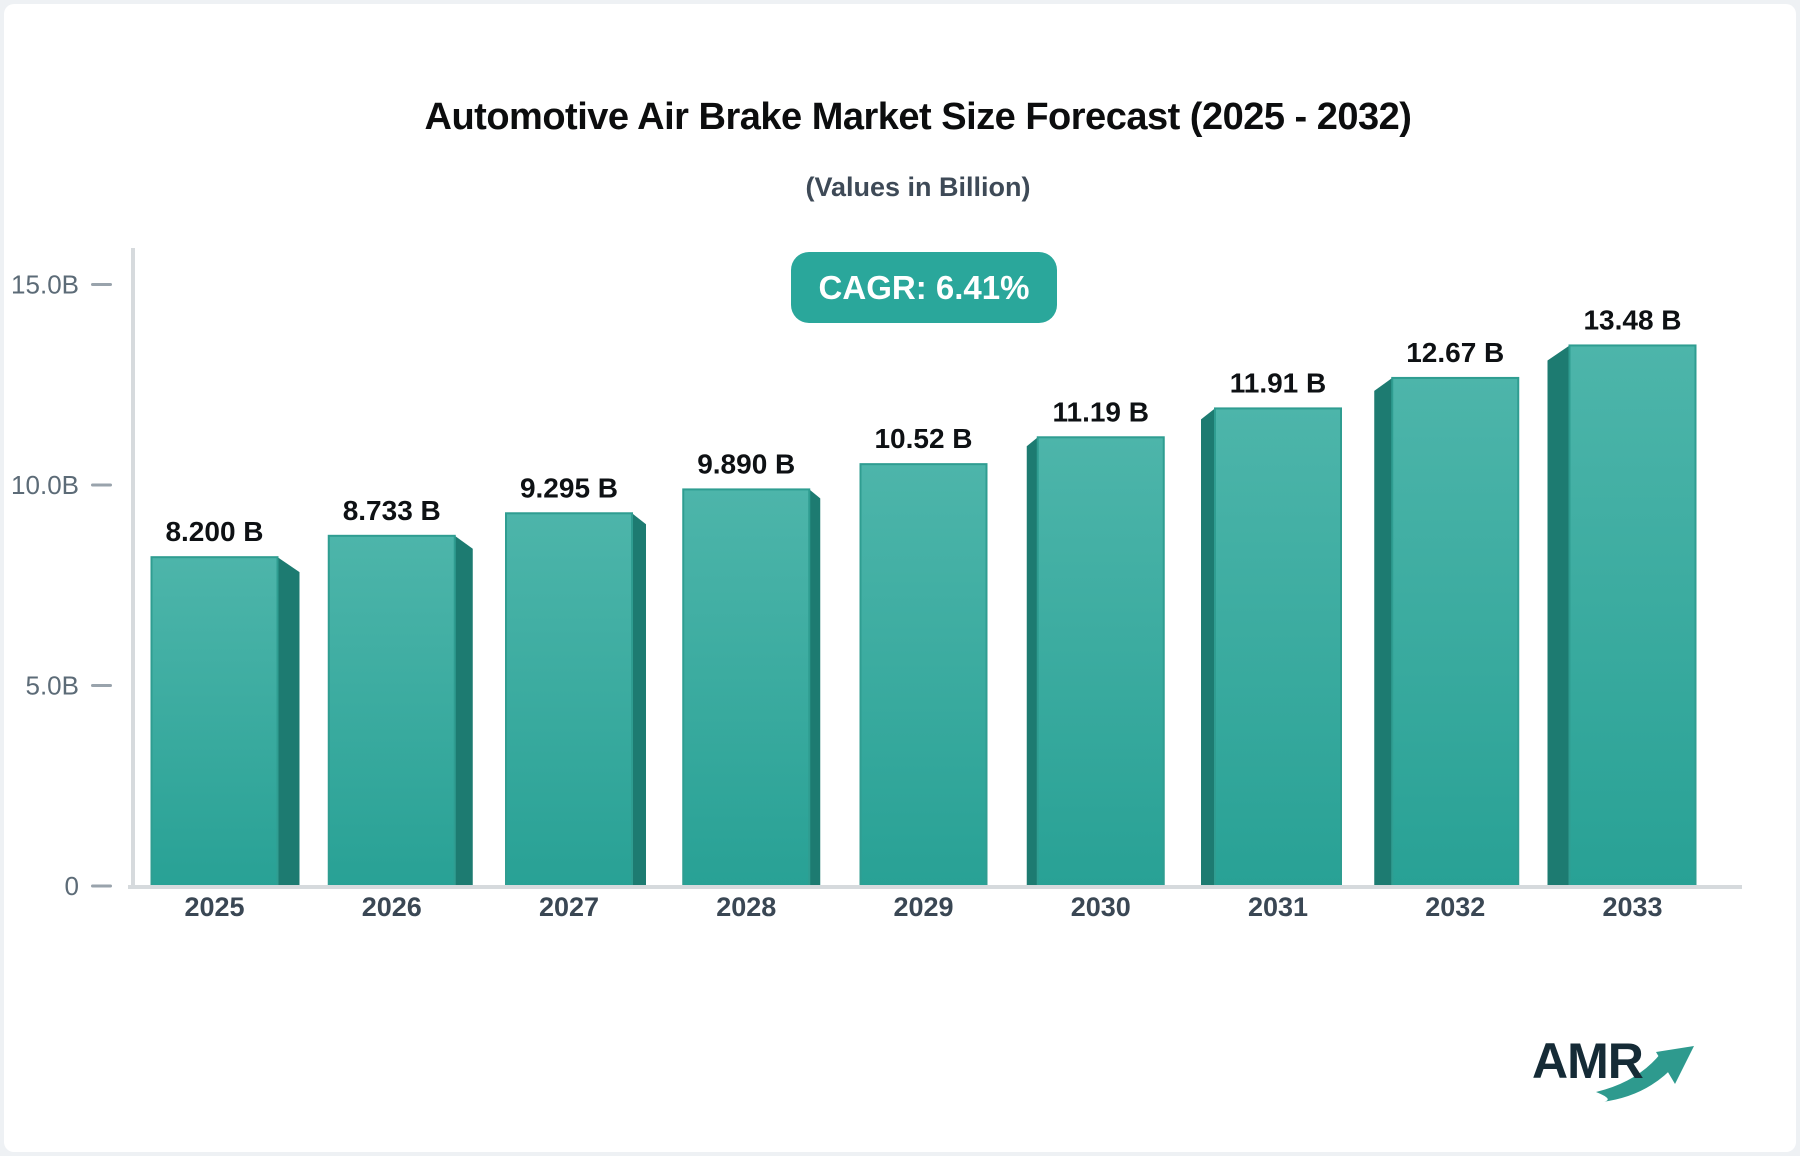 This screenshot has width=1800, height=1156. What do you see at coordinates (1100, 662) in the screenshot?
I see `bar-2030` at bounding box center [1100, 662].